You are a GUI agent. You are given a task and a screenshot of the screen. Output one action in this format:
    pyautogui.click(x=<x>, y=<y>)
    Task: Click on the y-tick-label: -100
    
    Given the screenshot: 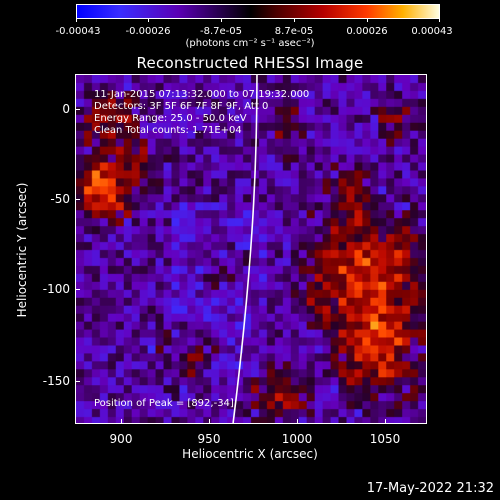 What is the action you would take?
    pyautogui.click(x=56, y=289)
    